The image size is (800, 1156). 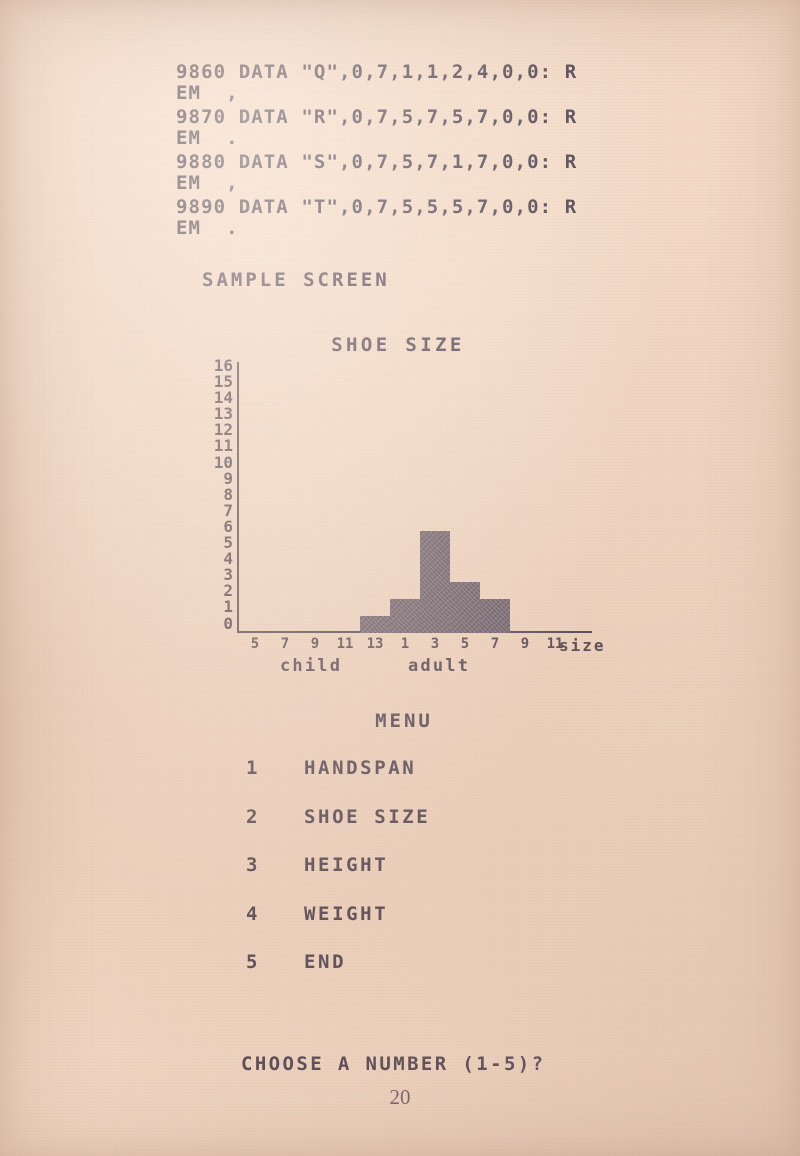 I want to click on menu-item-handspan: 1 HANDSPAN, so click(x=411, y=781).